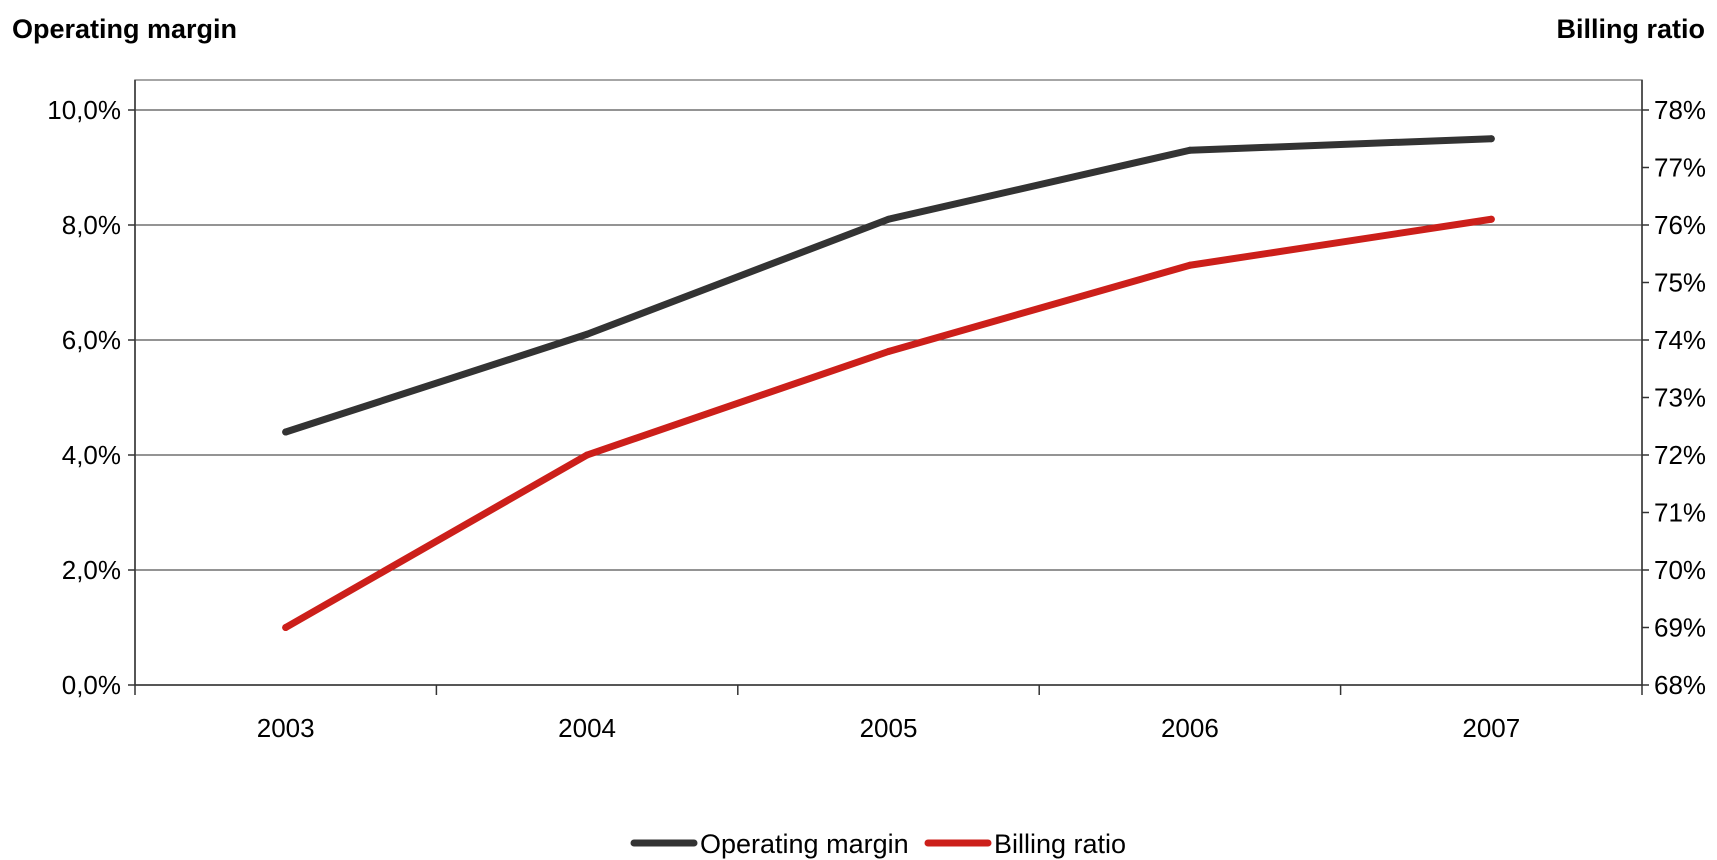 This screenshot has width=1717, height=860. Describe the element at coordinates (91, 455) in the screenshot. I see `left-tick-label: 4,0%` at that location.